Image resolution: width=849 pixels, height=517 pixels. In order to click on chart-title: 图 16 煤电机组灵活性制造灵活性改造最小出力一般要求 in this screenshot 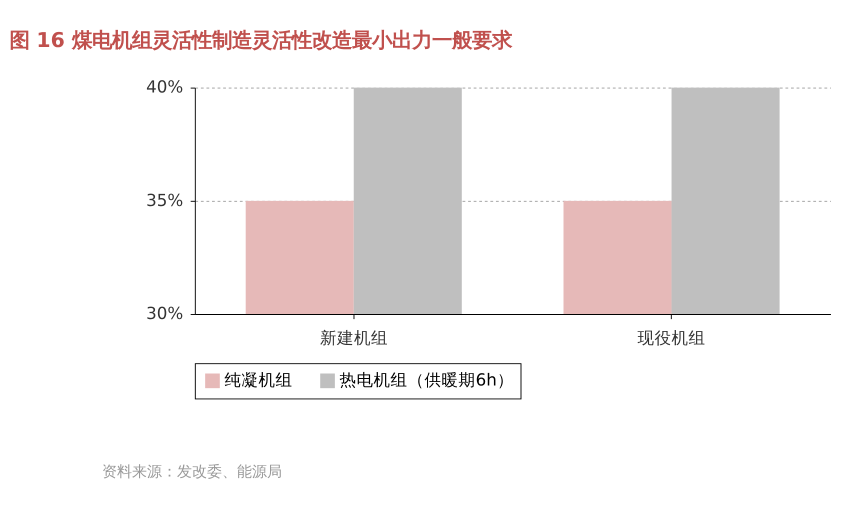, I will do `click(261, 40)`.